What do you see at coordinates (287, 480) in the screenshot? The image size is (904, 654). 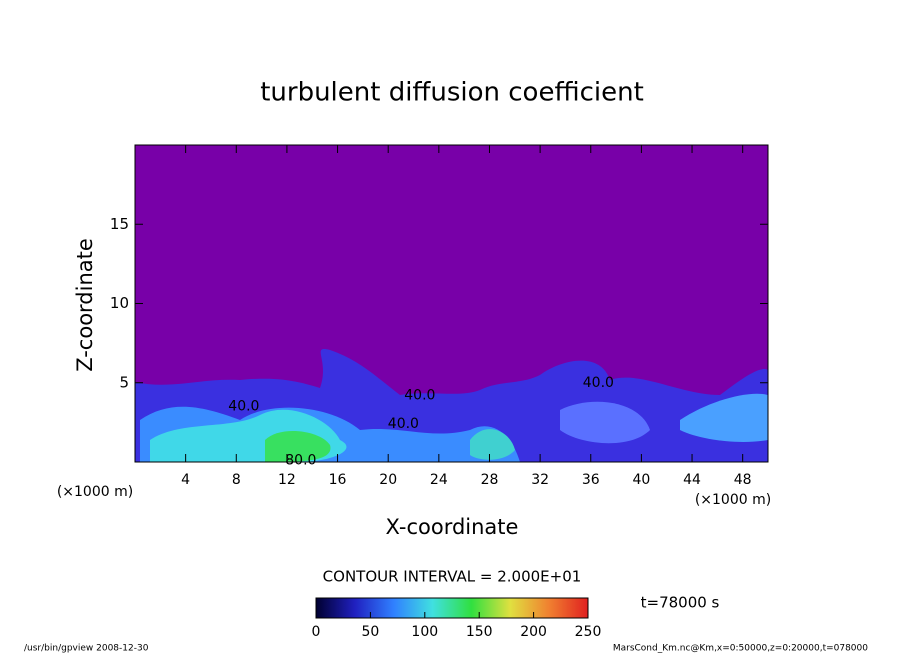 I see `x-tick-label: 12` at bounding box center [287, 480].